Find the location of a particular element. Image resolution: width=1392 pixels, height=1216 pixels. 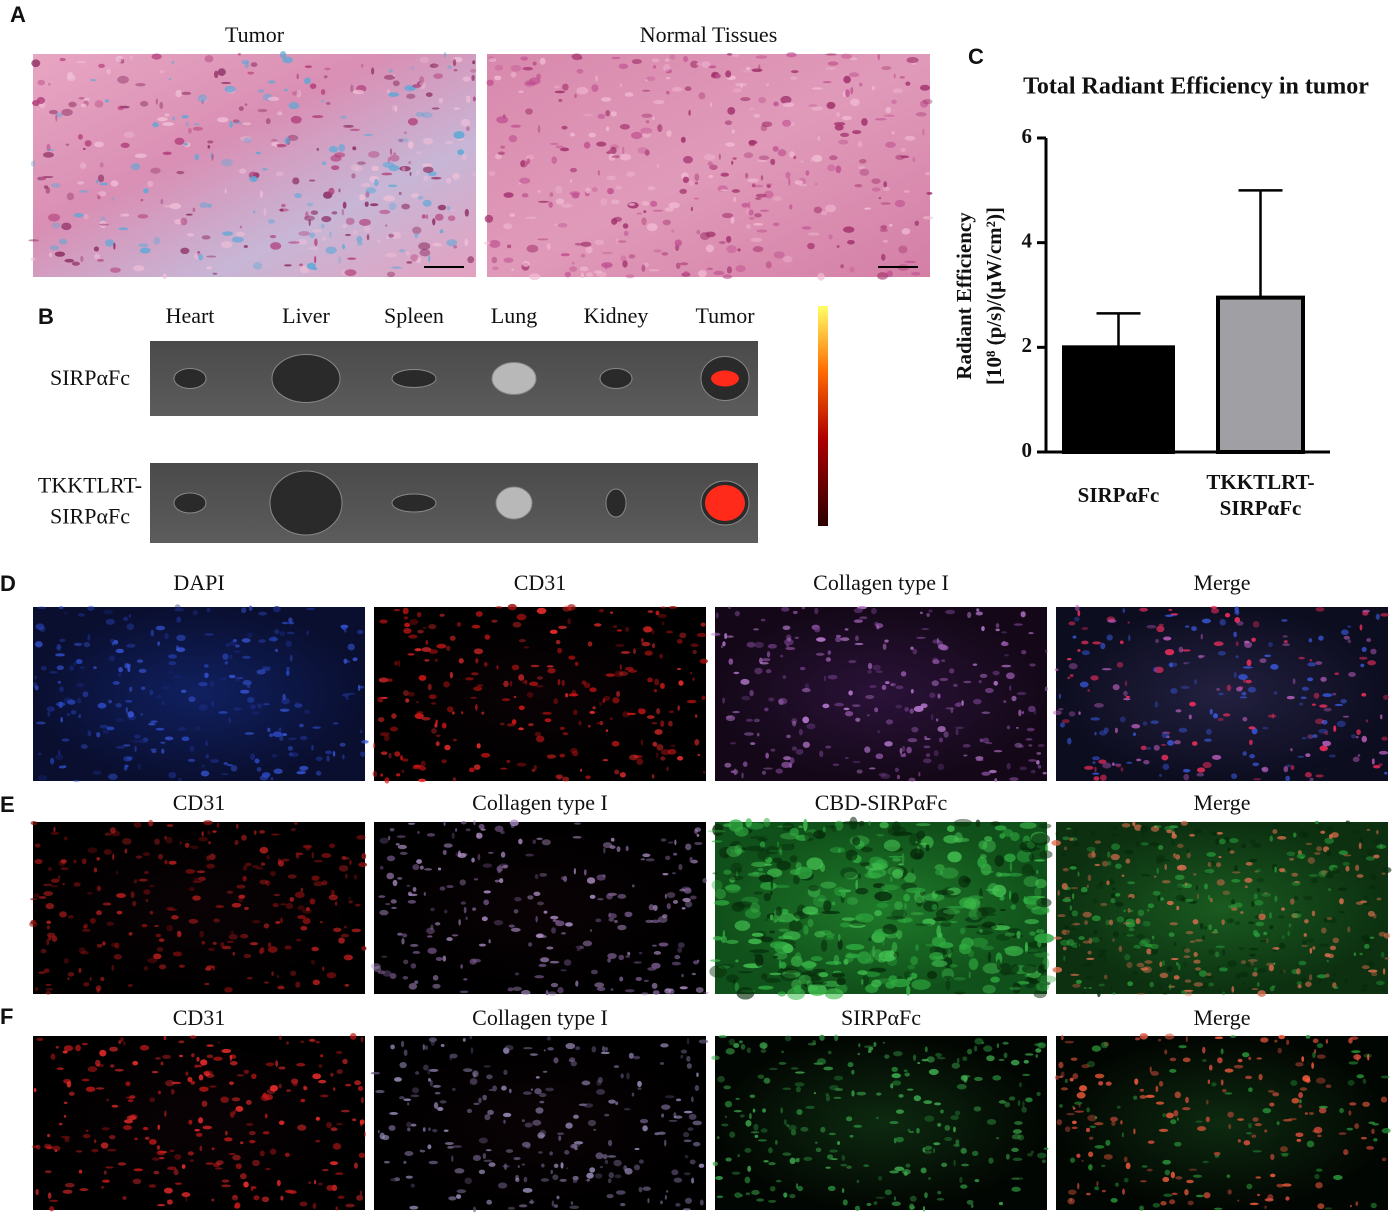

image is located at coordinates (881, 1123).